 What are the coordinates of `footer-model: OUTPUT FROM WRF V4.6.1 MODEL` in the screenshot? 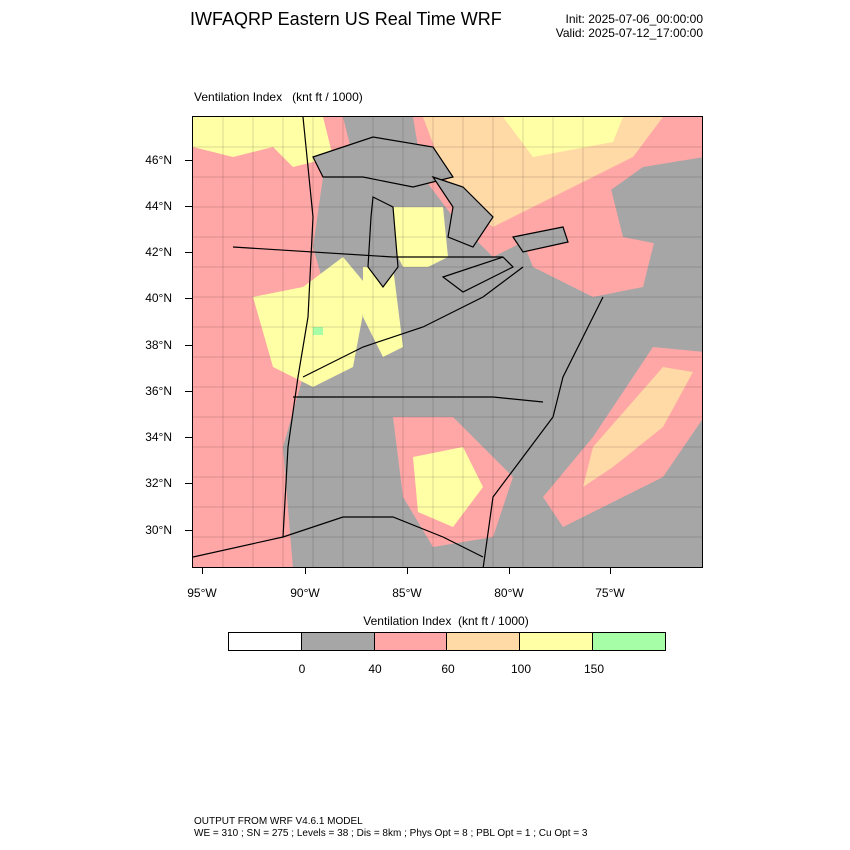 It's located at (278, 821).